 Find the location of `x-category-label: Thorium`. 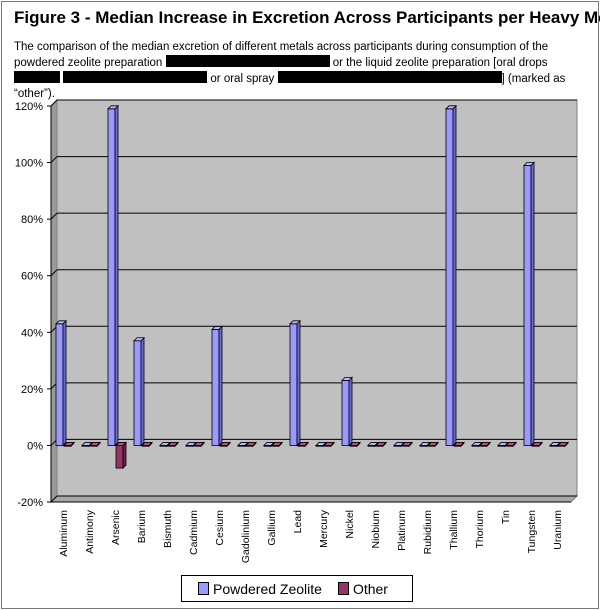

x-category-label: Thorium is located at coordinates (480, 529).